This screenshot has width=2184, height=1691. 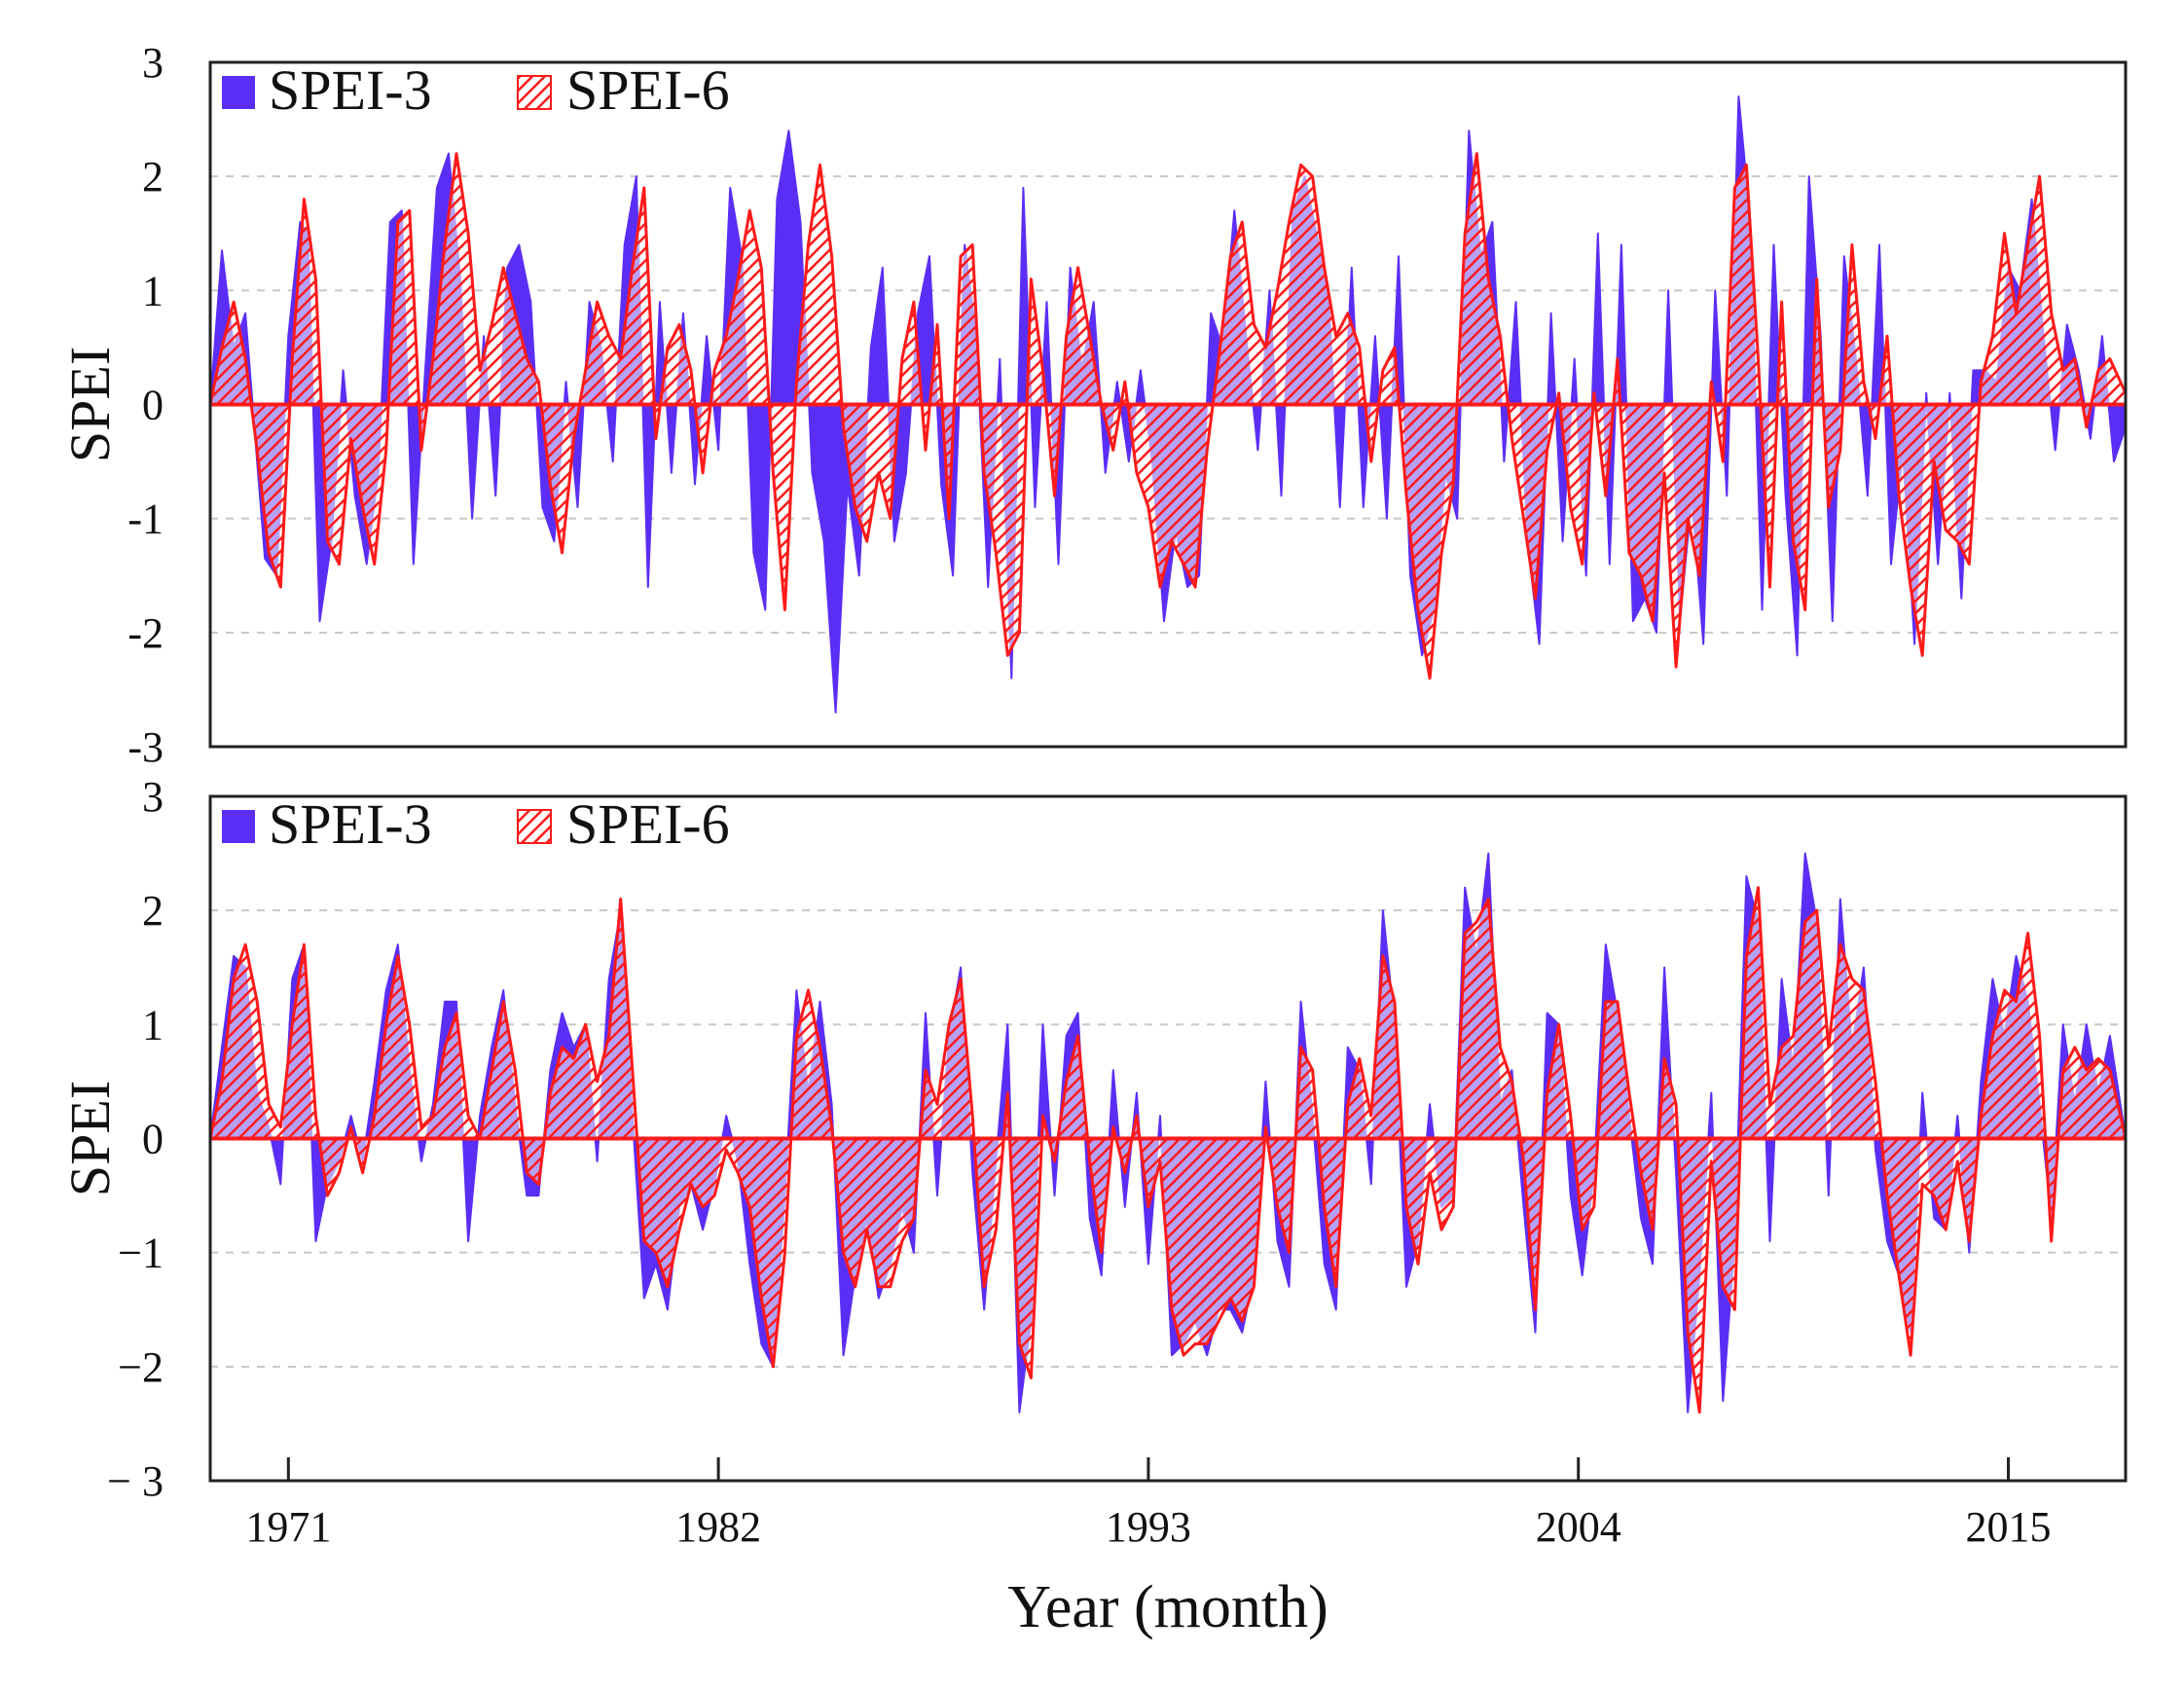 What do you see at coordinates (476, 824) in the screenshot?
I see `panel-bottom-legend: SPEI-3 SPEI-6` at bounding box center [476, 824].